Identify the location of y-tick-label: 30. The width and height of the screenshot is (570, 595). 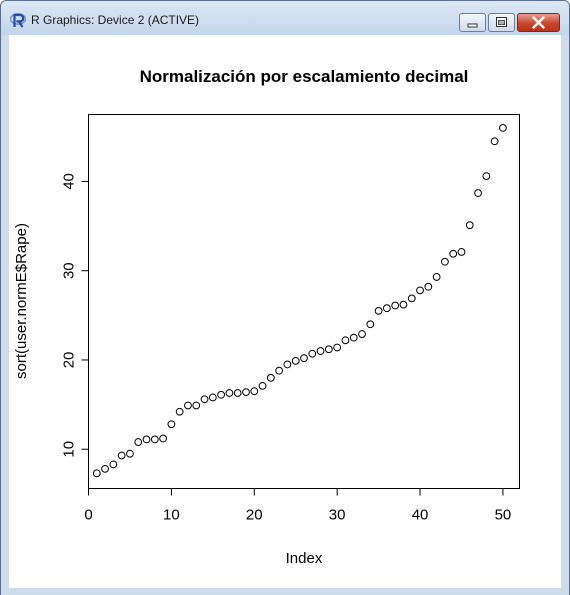
(69, 270).